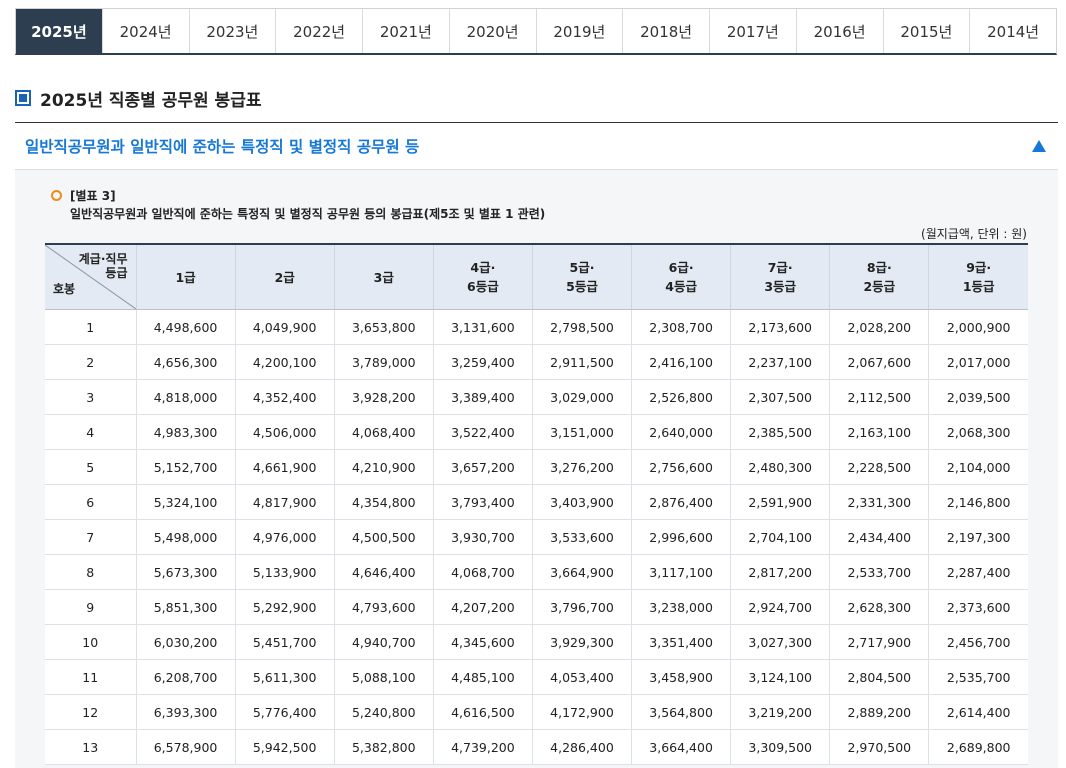  I want to click on salary-cell: 2,817,200, so click(780, 572).